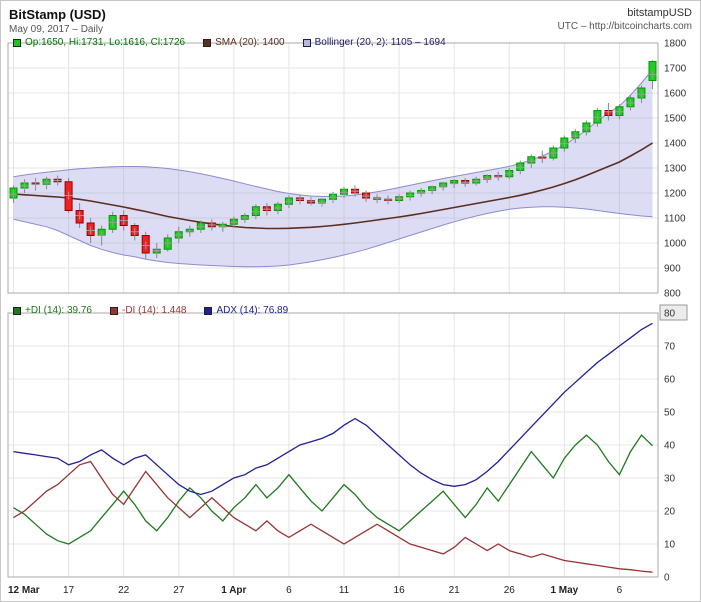 Image resolution: width=701 pixels, height=602 pixels. What do you see at coordinates (400, 590) in the screenshot?
I see `x-axis-label: 16` at bounding box center [400, 590].